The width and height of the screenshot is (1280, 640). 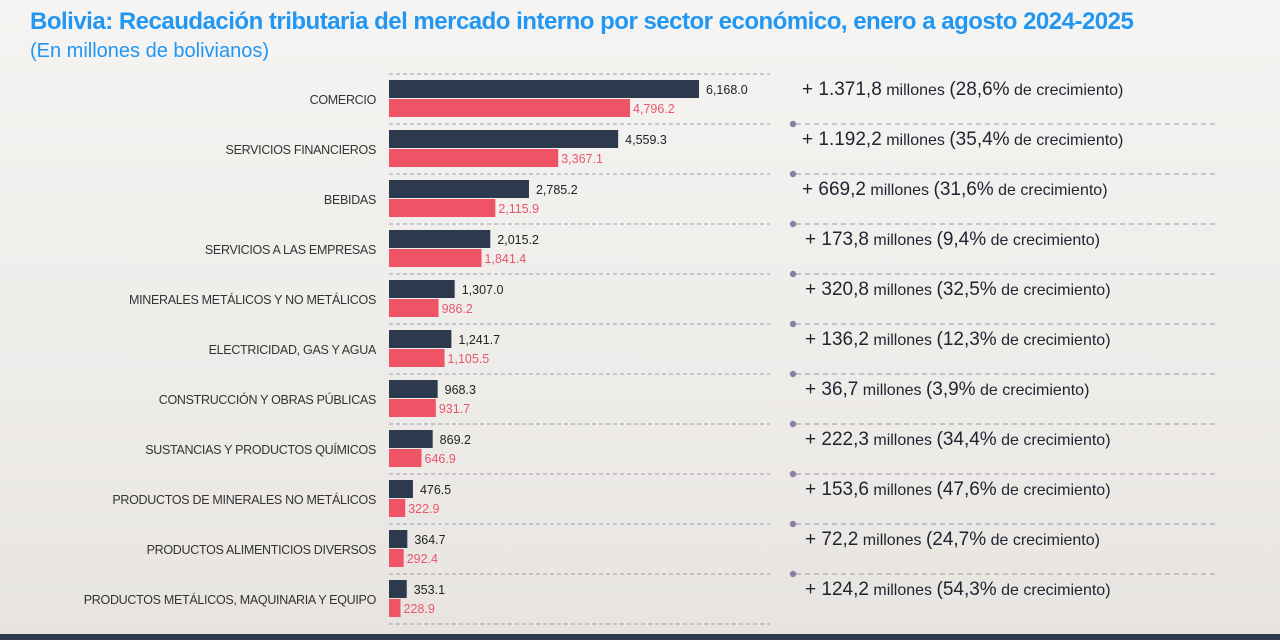 I want to click on value-label-2025: 364.7, so click(x=429, y=540).